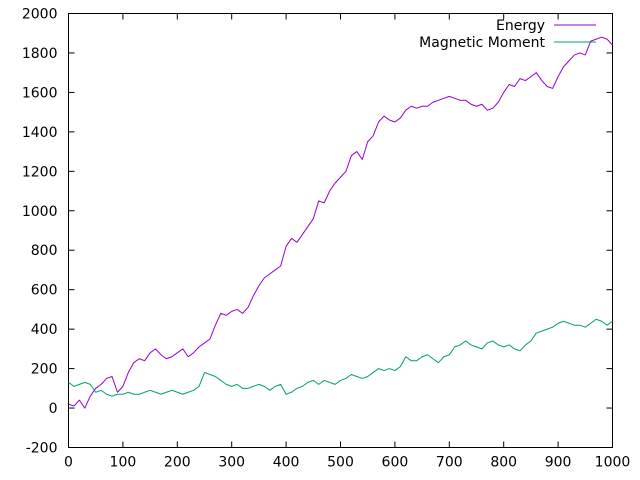 This screenshot has height=480, width=640. Describe the element at coordinates (40, 15) in the screenshot. I see `y-tick-label: 2000` at that location.